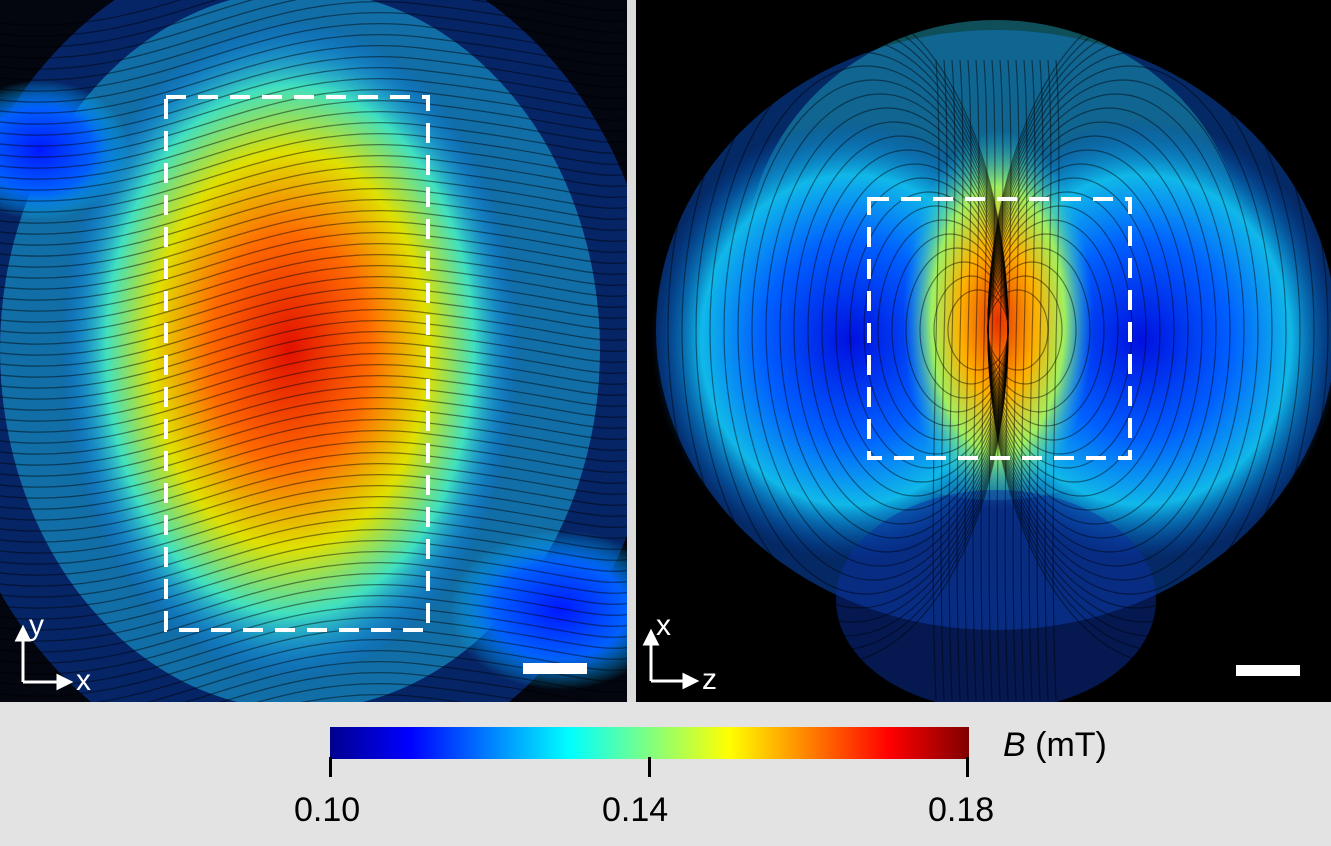 This screenshot has width=1331, height=846. I want to click on colorbar-tick-label: 0.18, so click(961, 810).